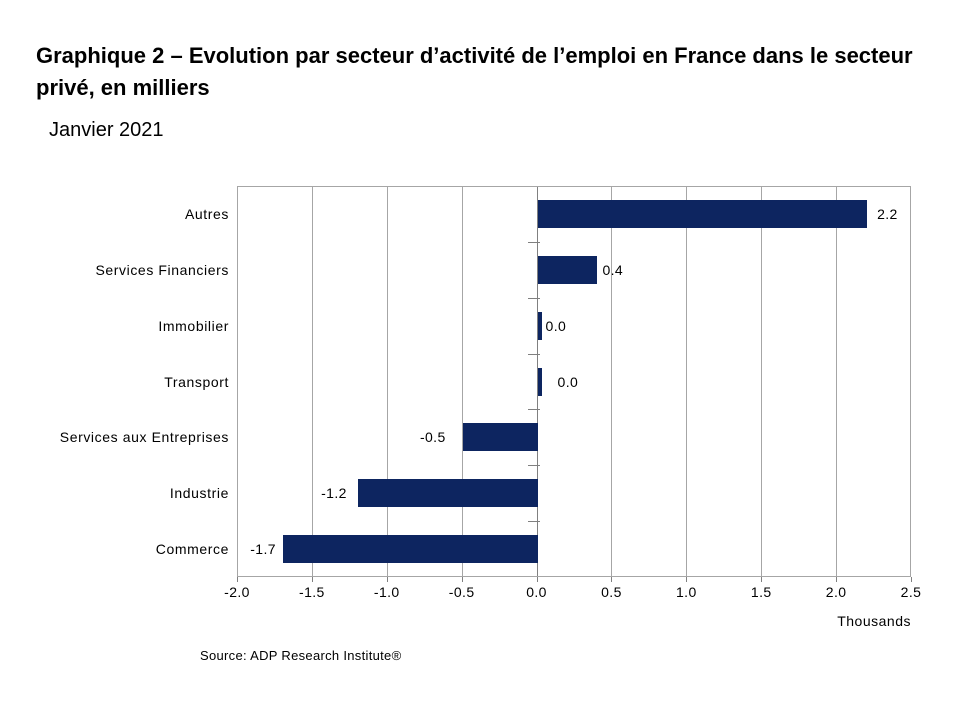 Image resolution: width=960 pixels, height=720 pixels. Describe the element at coordinates (432, 437) in the screenshot. I see `bar-value-label: -0.5` at that location.